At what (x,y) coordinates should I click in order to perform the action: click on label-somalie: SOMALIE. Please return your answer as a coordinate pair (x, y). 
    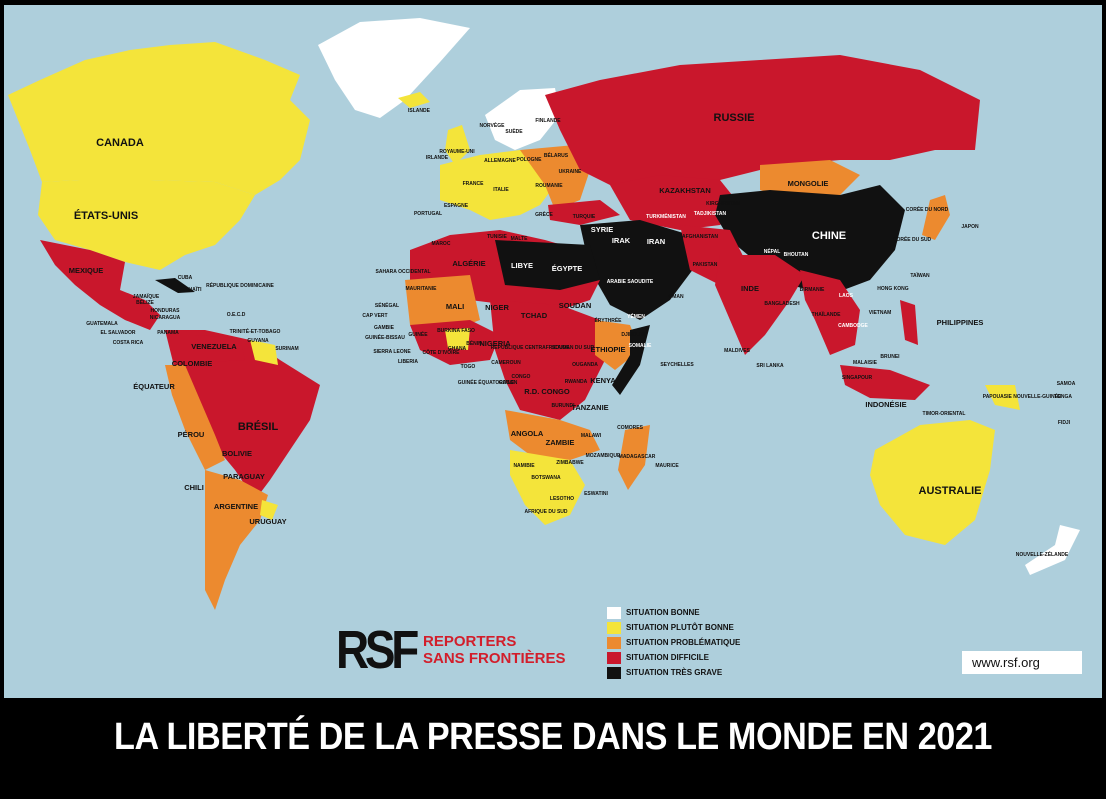
    Looking at the image, I should click on (640, 346).